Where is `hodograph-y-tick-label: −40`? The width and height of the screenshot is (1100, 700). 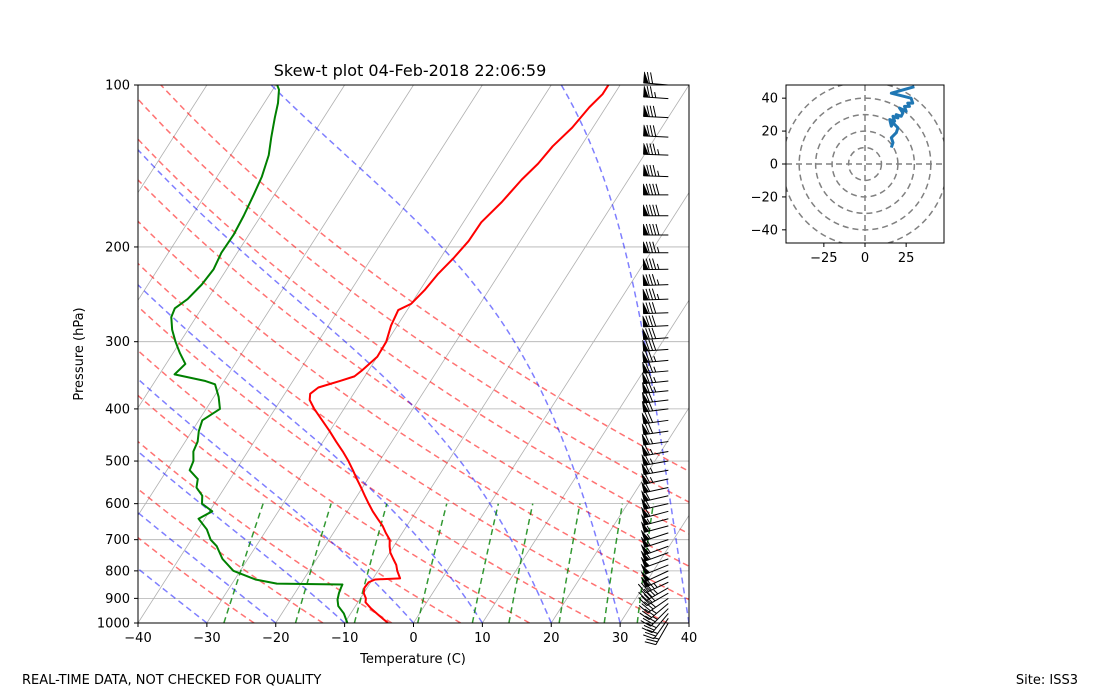
hodograph-y-tick-label: −40 is located at coordinates (764, 230).